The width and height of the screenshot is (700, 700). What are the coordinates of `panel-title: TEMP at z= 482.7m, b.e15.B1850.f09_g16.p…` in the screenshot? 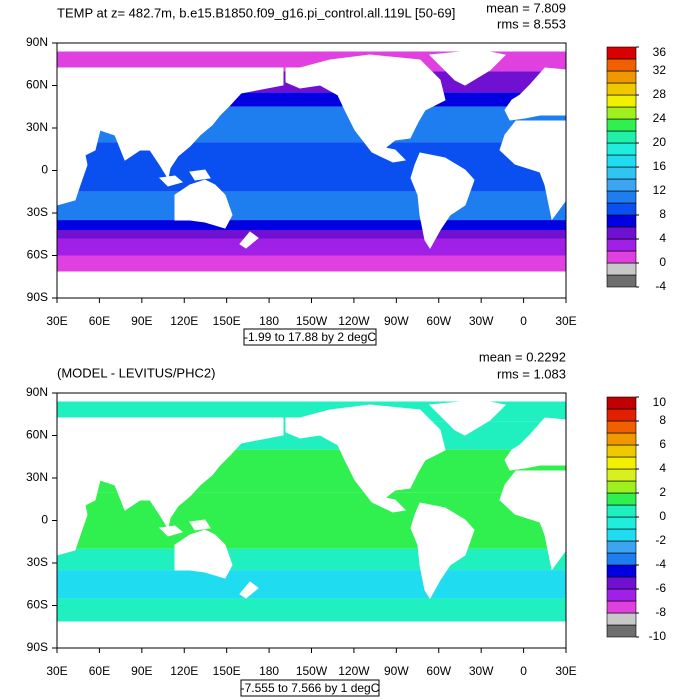 It's located at (256, 12).